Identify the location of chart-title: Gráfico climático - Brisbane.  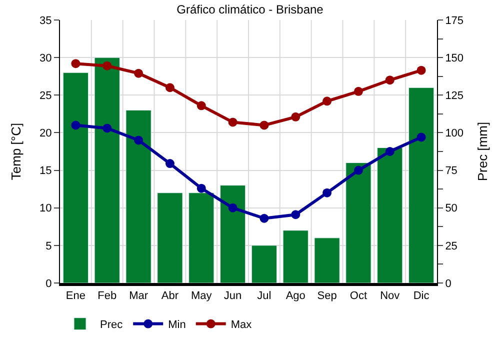
(250, 9).